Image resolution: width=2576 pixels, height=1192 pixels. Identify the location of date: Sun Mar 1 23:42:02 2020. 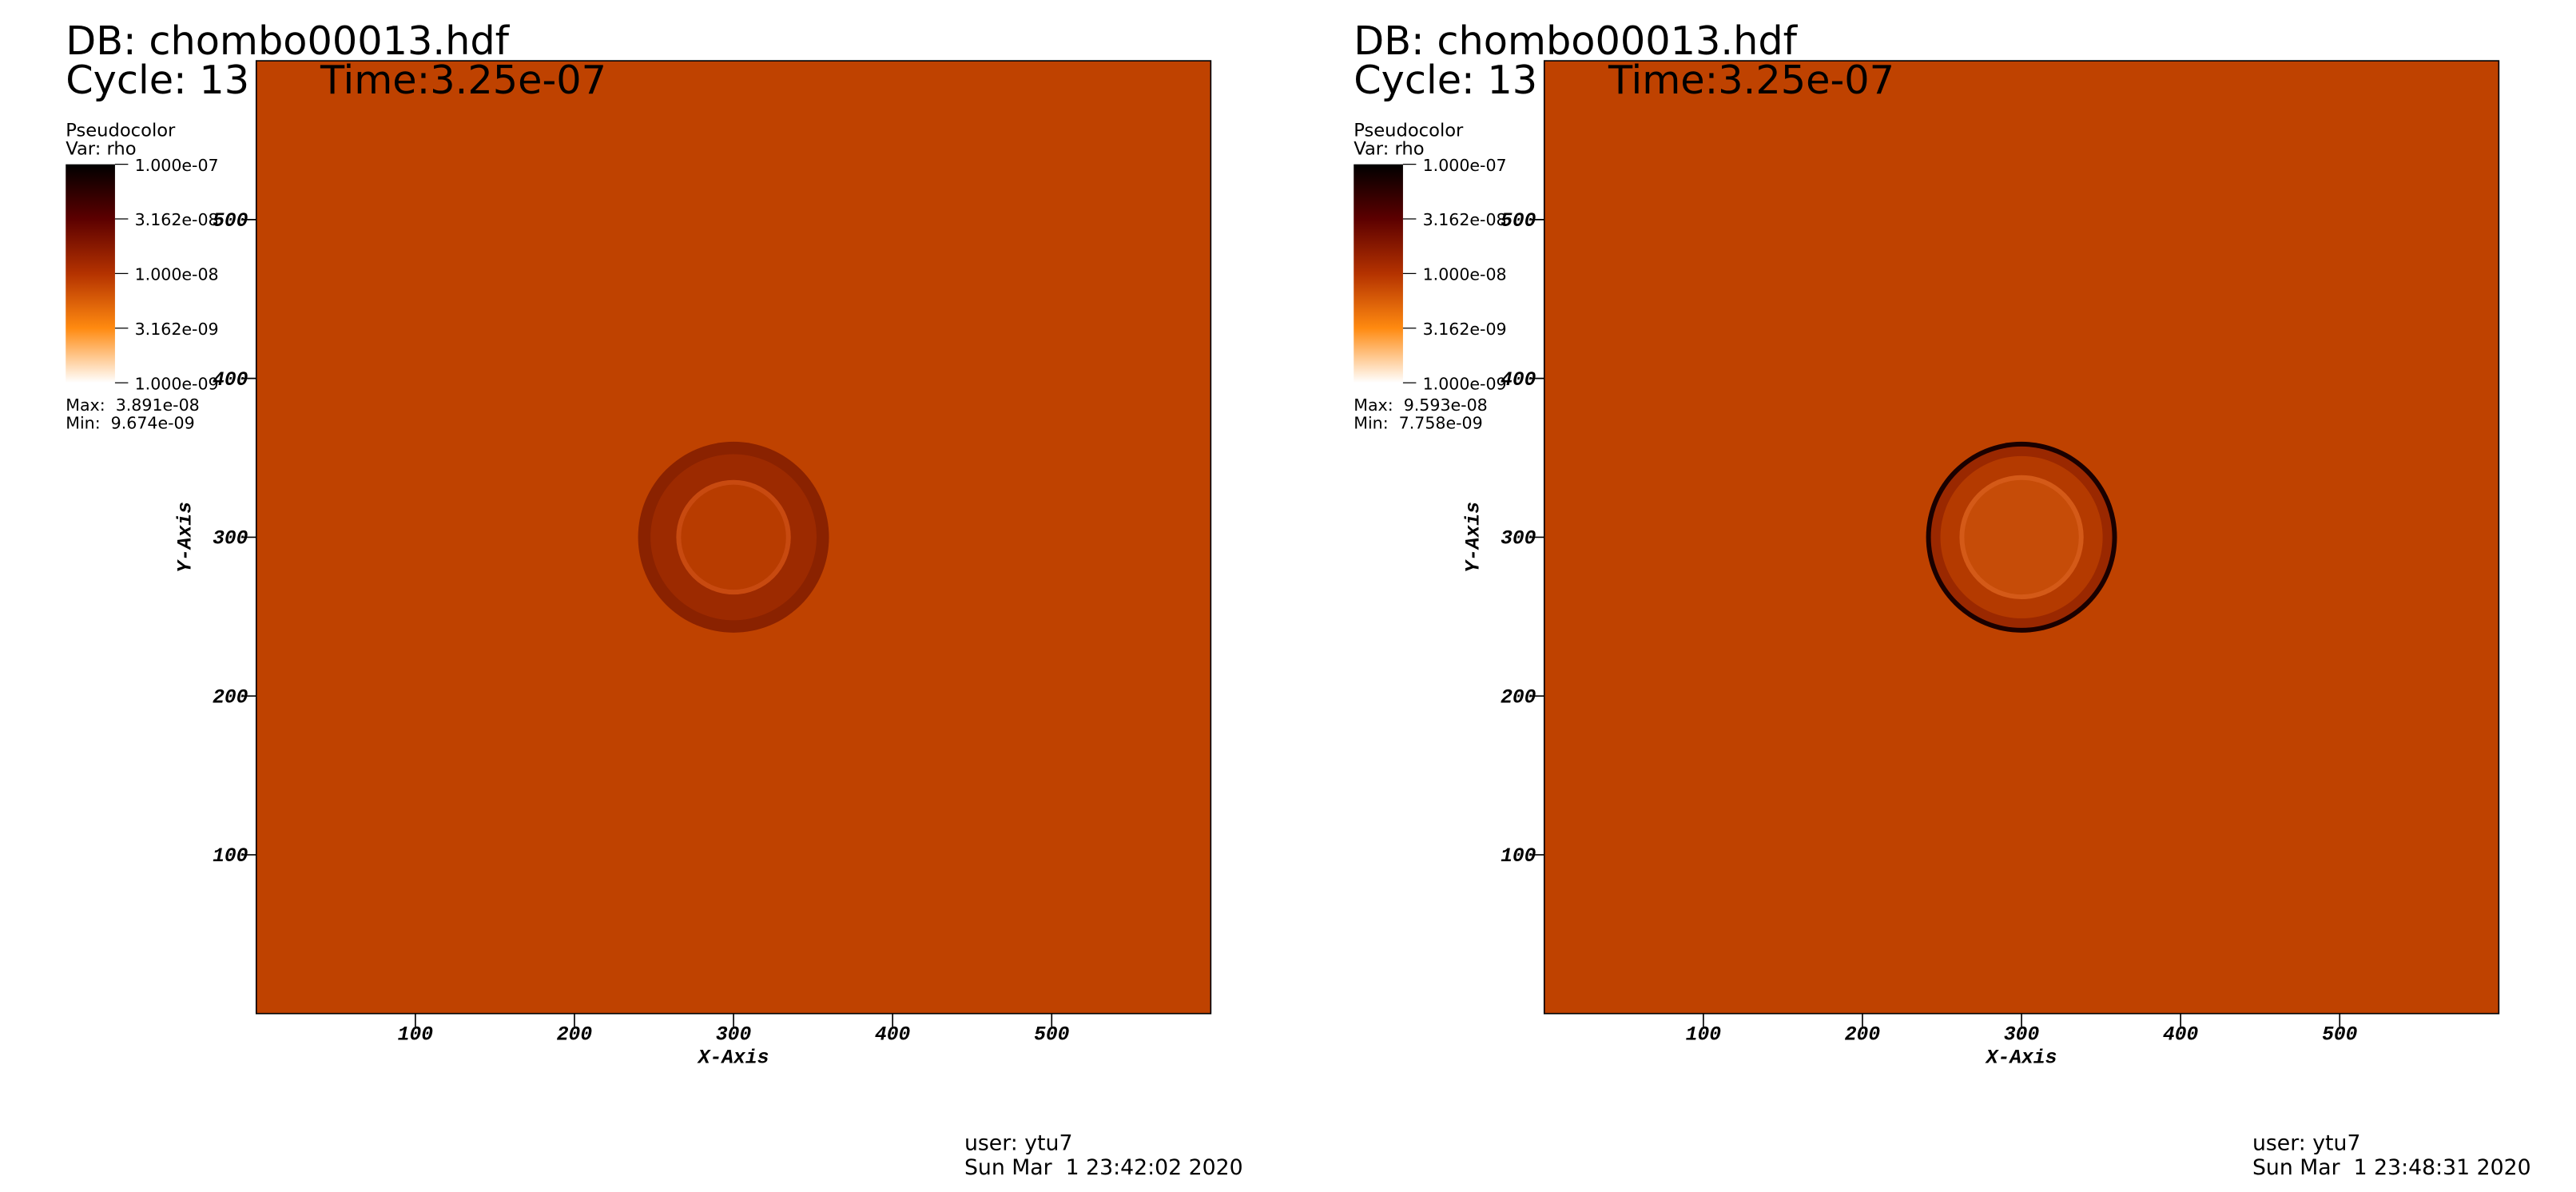
(1103, 1167).